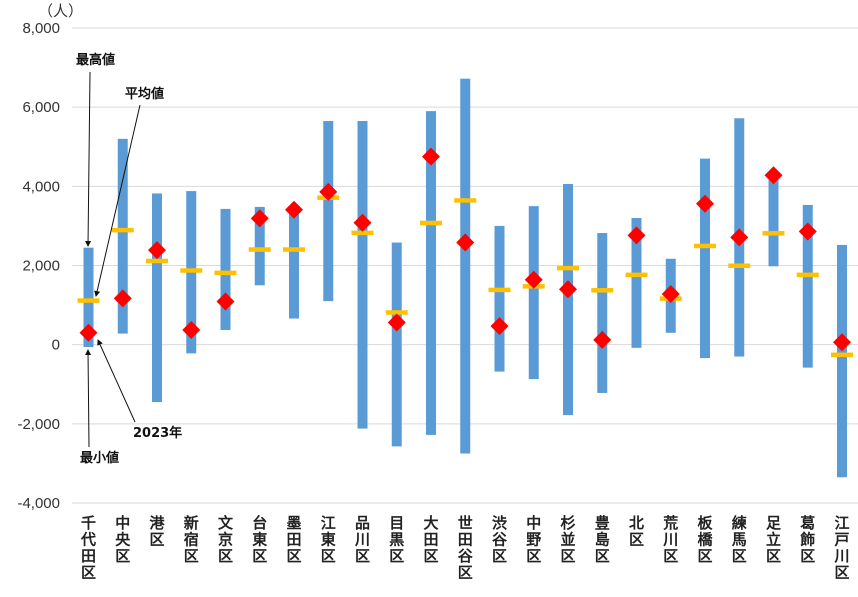  I want to click on y-tick-label: 4,000, so click(41, 186).